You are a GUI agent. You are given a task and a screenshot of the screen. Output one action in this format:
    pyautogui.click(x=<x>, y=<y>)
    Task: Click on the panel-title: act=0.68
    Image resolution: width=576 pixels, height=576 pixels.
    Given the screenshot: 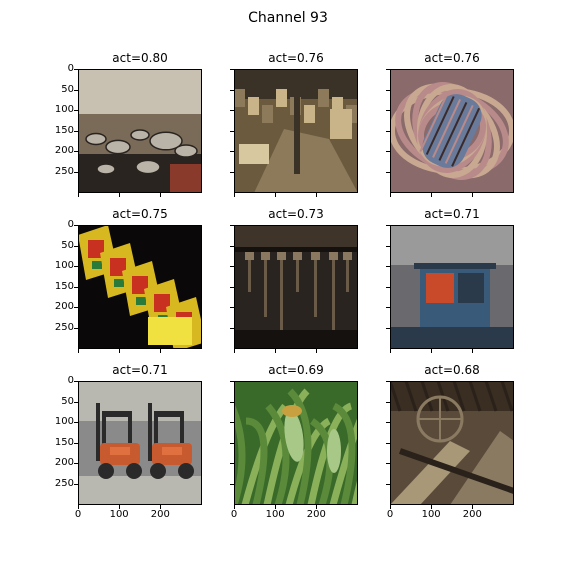 What is the action you would take?
    pyautogui.click(x=452, y=370)
    